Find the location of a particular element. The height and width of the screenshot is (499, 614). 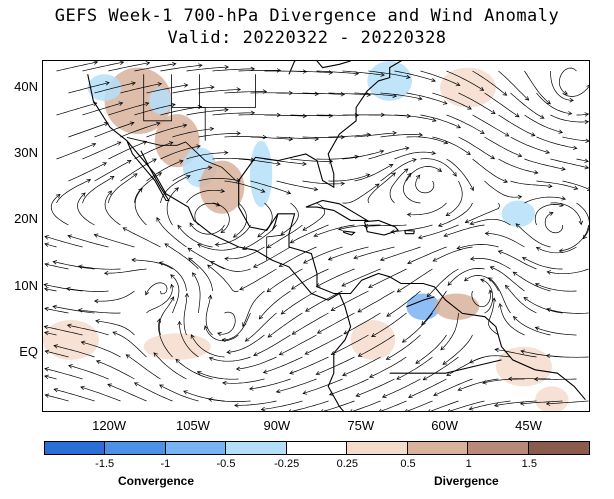

divergence-patch is located at coordinates (222, 187).